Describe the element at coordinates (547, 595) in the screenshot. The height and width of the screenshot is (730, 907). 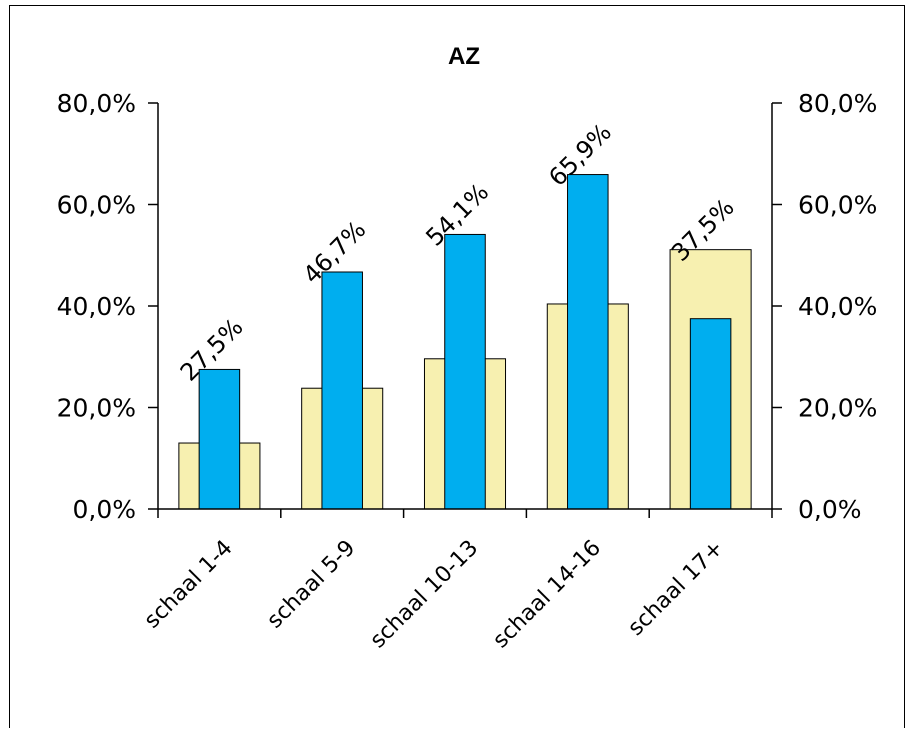
I see `x-category-label: schaal 14-16` at that location.